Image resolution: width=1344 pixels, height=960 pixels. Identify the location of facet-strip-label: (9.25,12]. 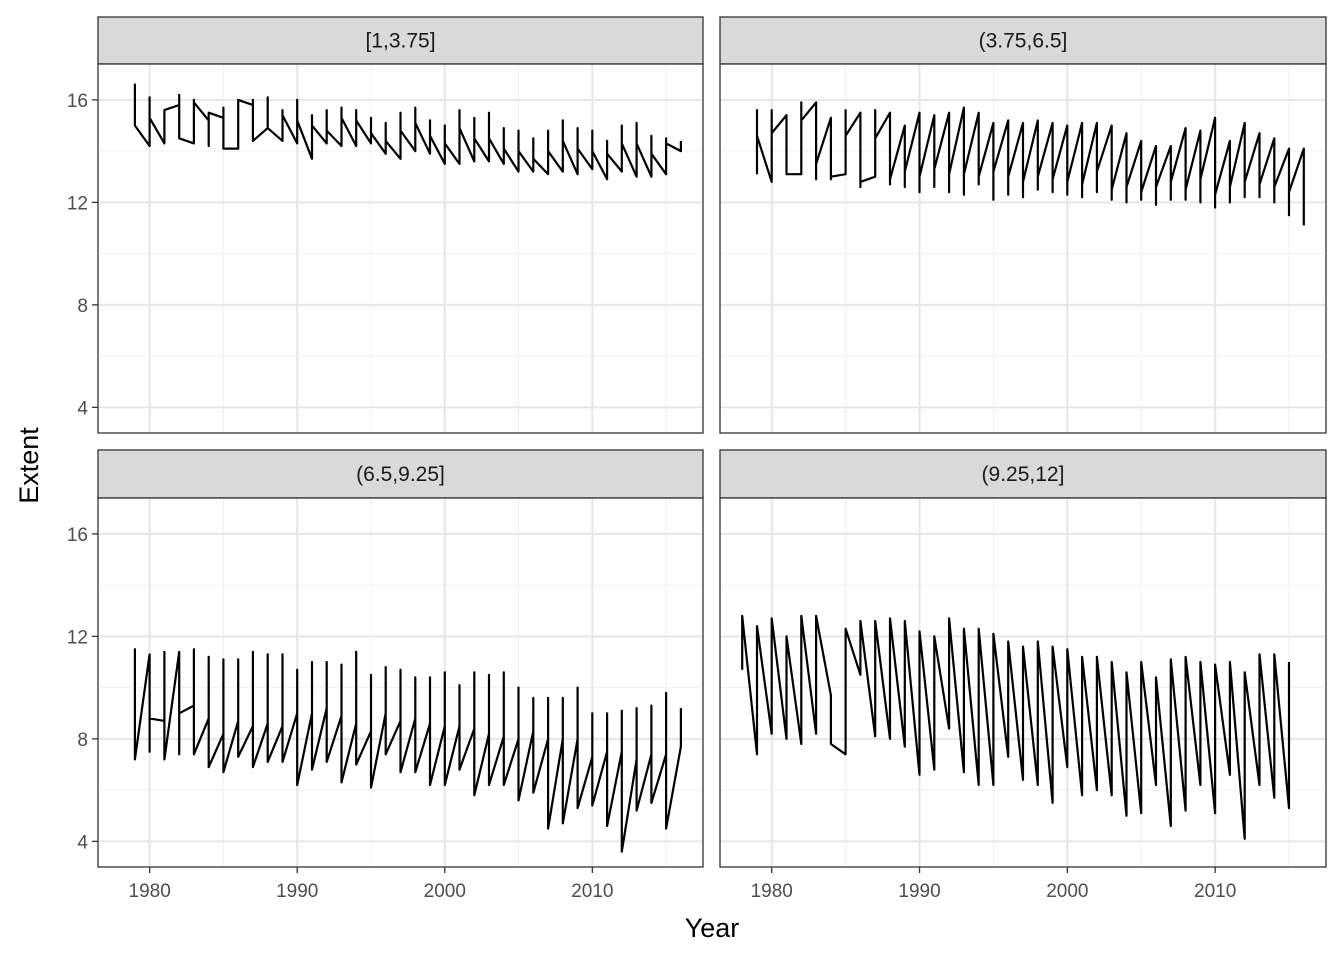
(1023, 474).